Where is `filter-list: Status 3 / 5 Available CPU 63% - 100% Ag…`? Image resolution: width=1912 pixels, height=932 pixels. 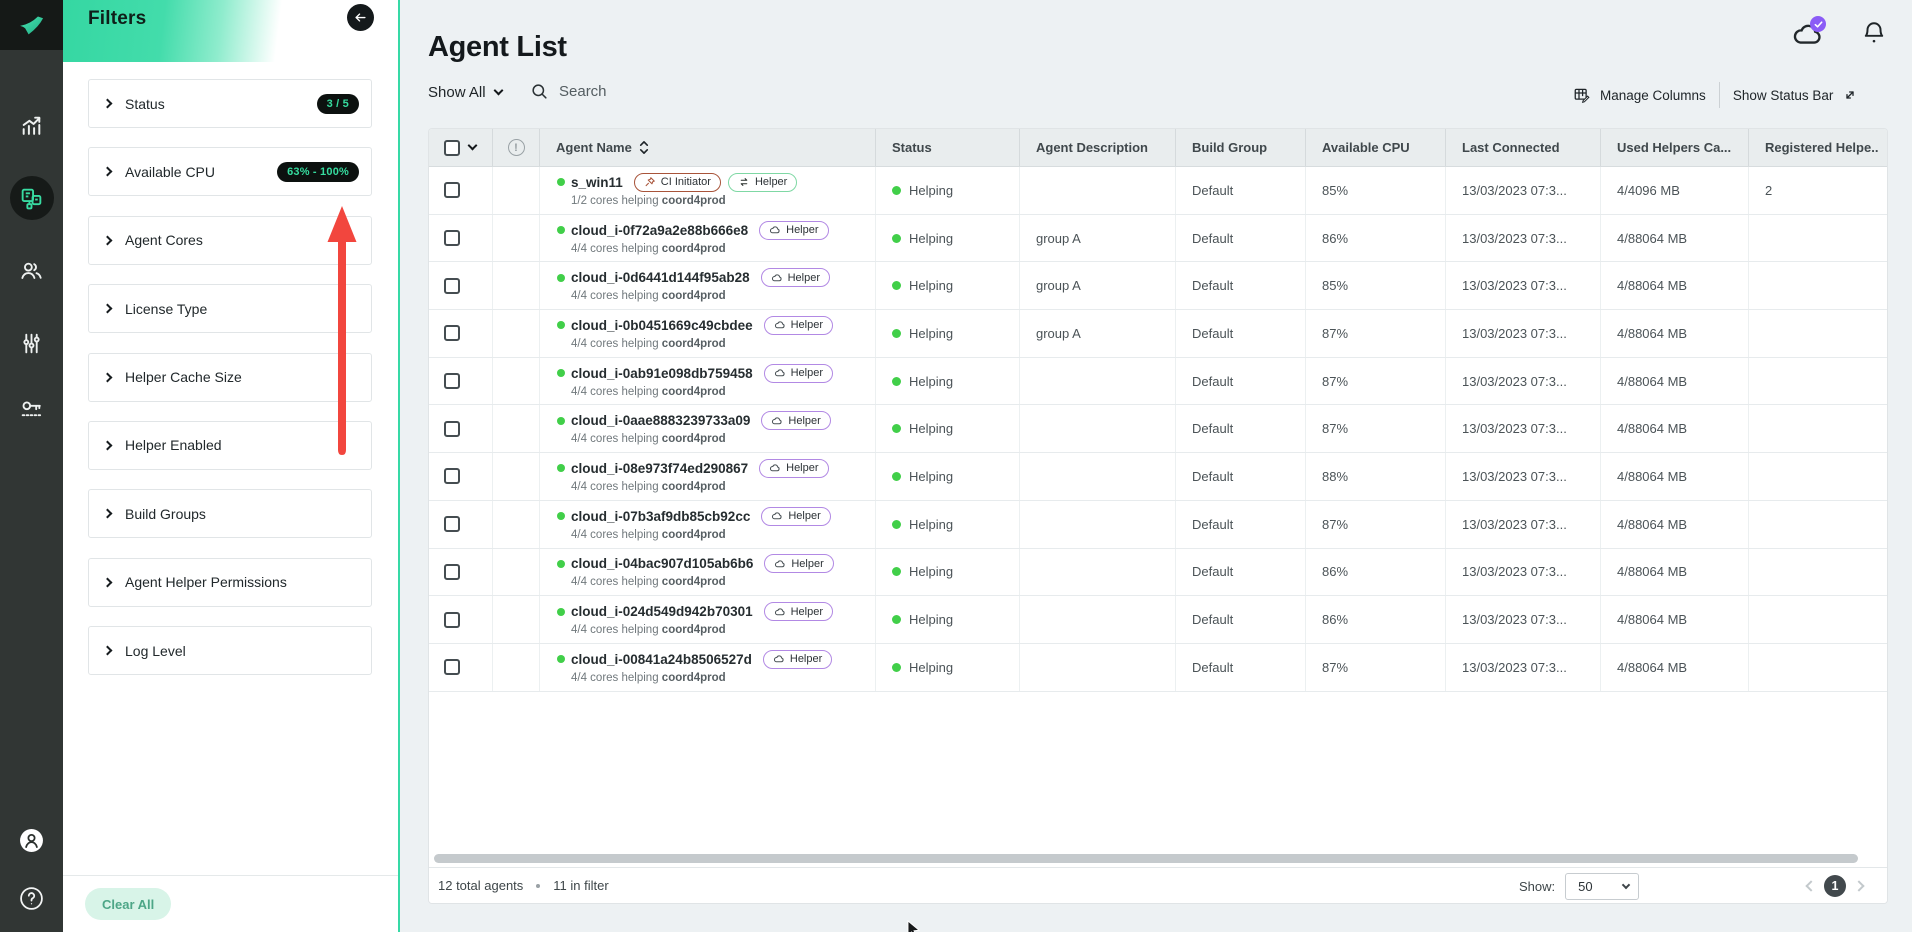 filter-list: Status 3 / 5 Available CPU 63% - 100% Ag… is located at coordinates (230, 387).